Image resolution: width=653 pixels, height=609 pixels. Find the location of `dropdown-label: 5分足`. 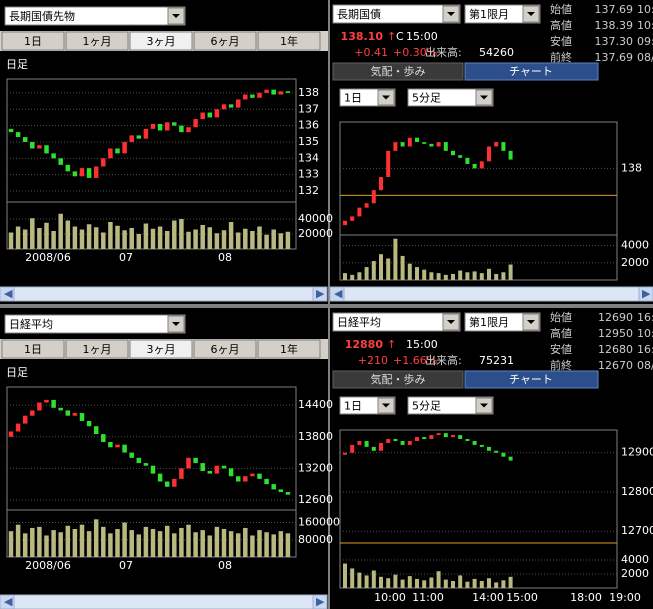

dropdown-label: 5分足 is located at coordinates (426, 98).